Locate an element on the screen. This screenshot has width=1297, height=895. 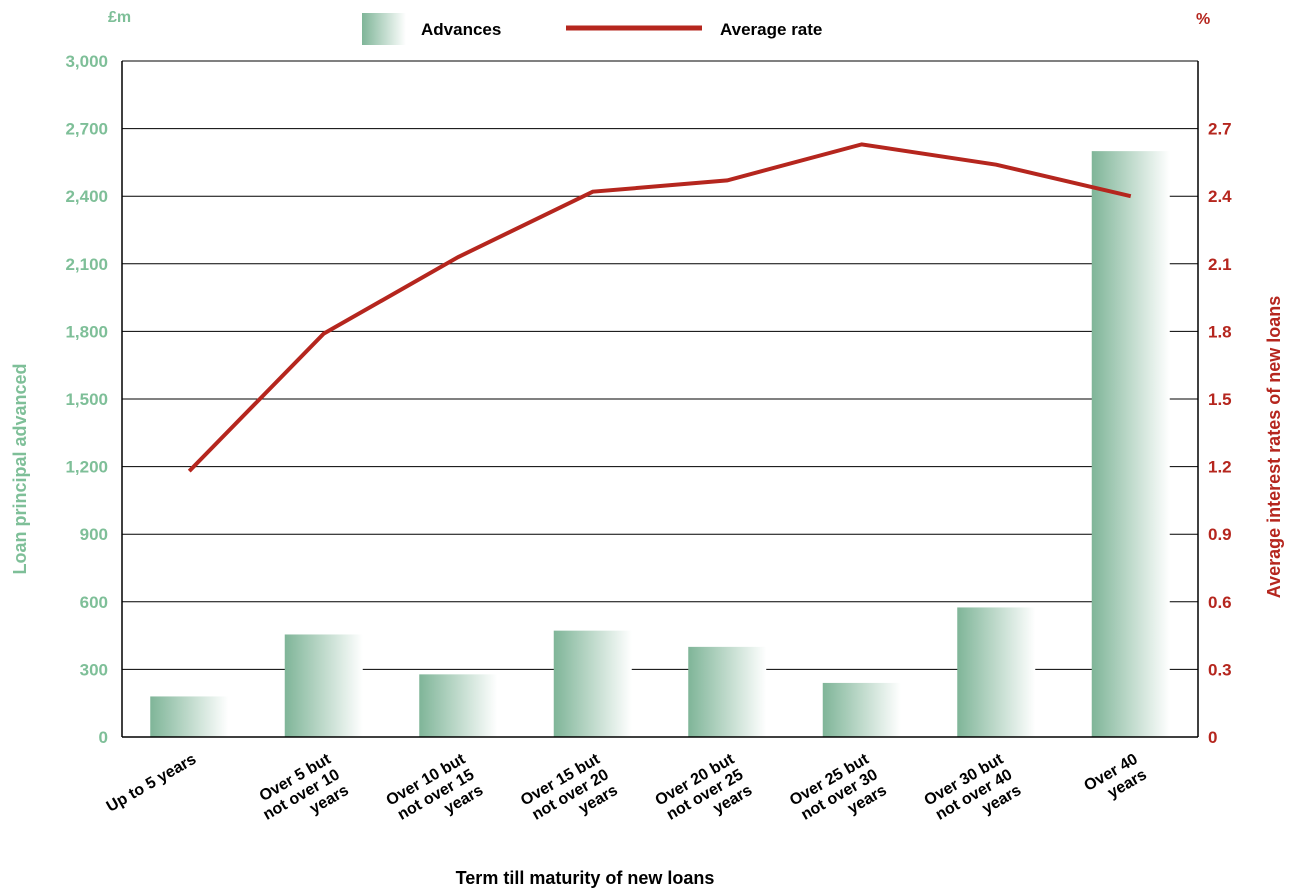
right-tick-label: 1.5 is located at coordinates (1220, 399).